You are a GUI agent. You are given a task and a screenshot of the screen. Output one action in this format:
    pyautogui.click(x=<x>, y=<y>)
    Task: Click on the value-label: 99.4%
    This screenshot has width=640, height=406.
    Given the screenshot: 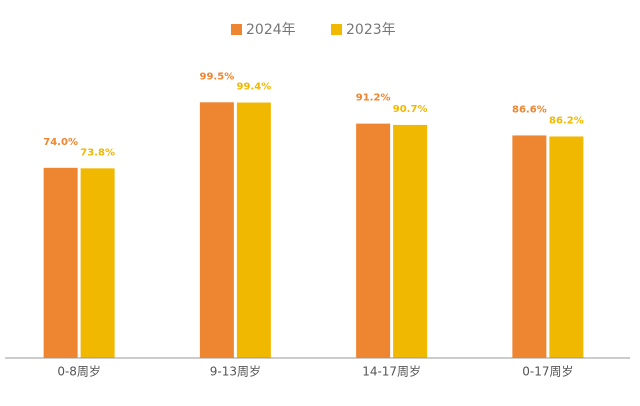 What is the action you would take?
    pyautogui.click(x=254, y=87)
    